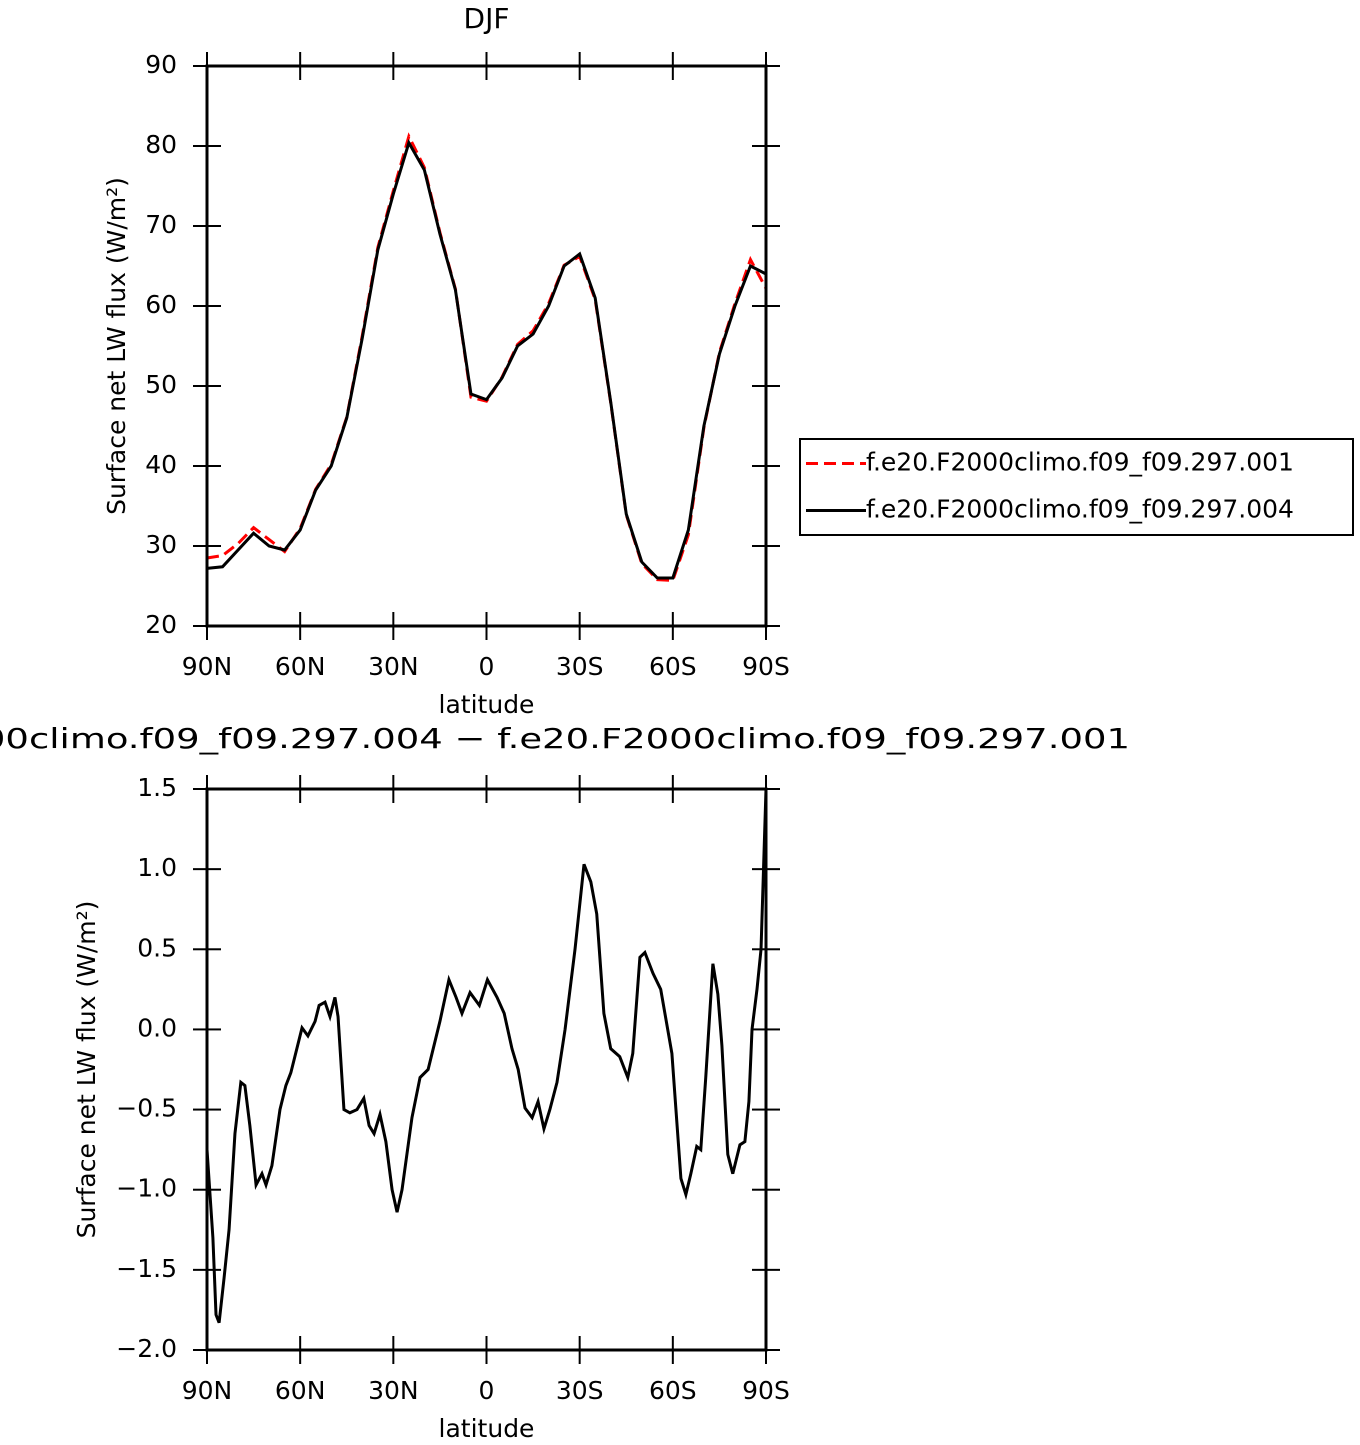  What do you see at coordinates (161, 624) in the screenshot?
I see `y-tick-label: 20` at bounding box center [161, 624].